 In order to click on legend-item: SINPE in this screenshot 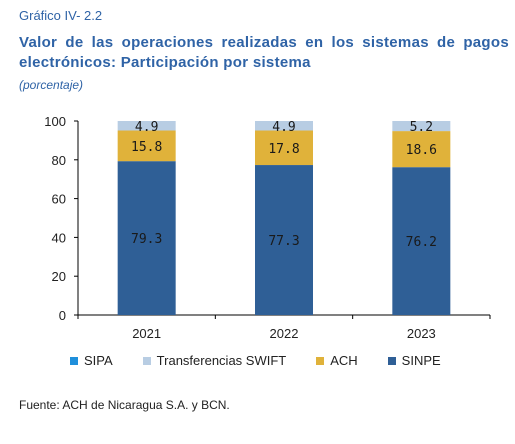, I will do `click(414, 360)`.